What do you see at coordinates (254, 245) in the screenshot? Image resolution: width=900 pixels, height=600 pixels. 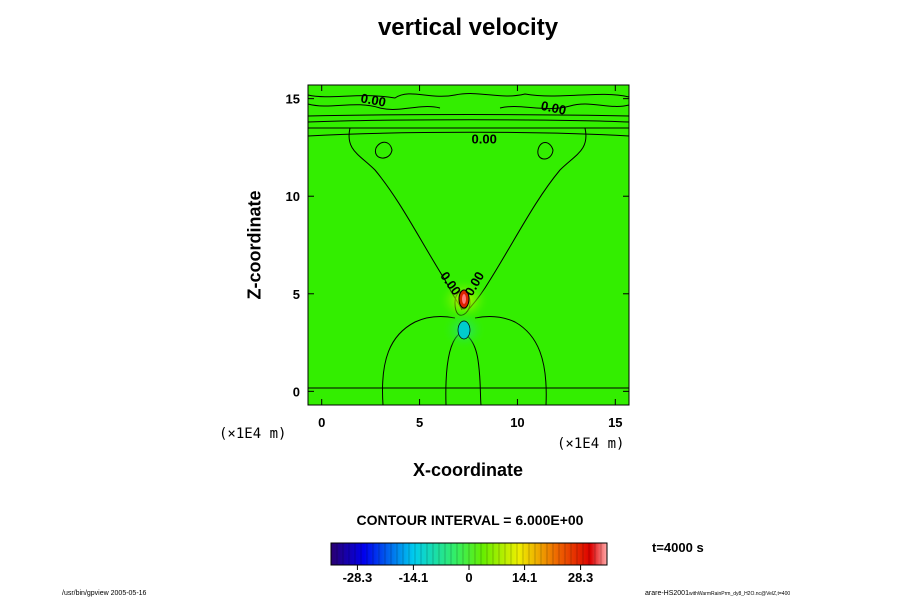 I see `z-axis-label: Z-coordinate` at bounding box center [254, 245].